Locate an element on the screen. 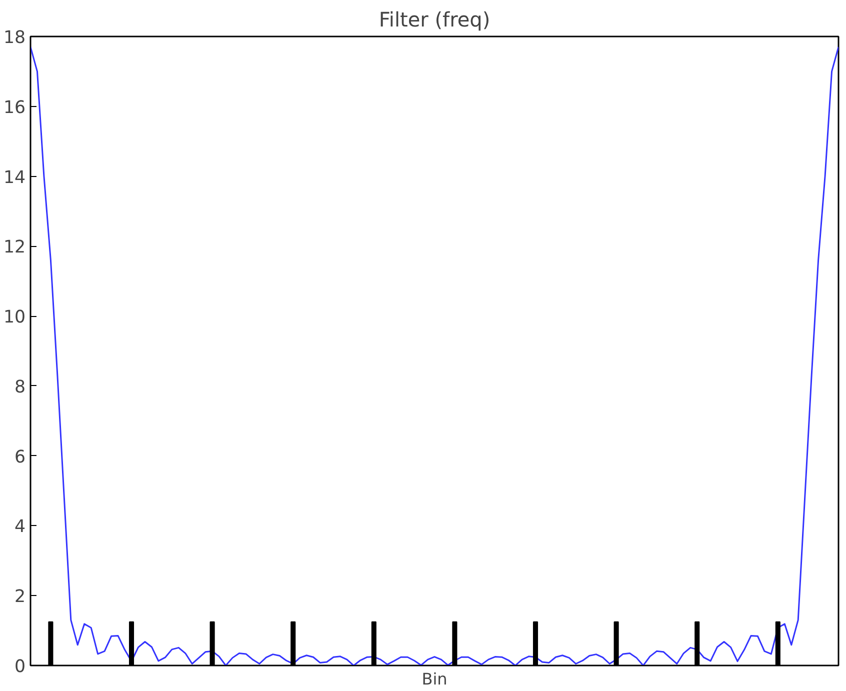 The image size is (846, 691). y-tick-label: 4 is located at coordinates (20, 527).